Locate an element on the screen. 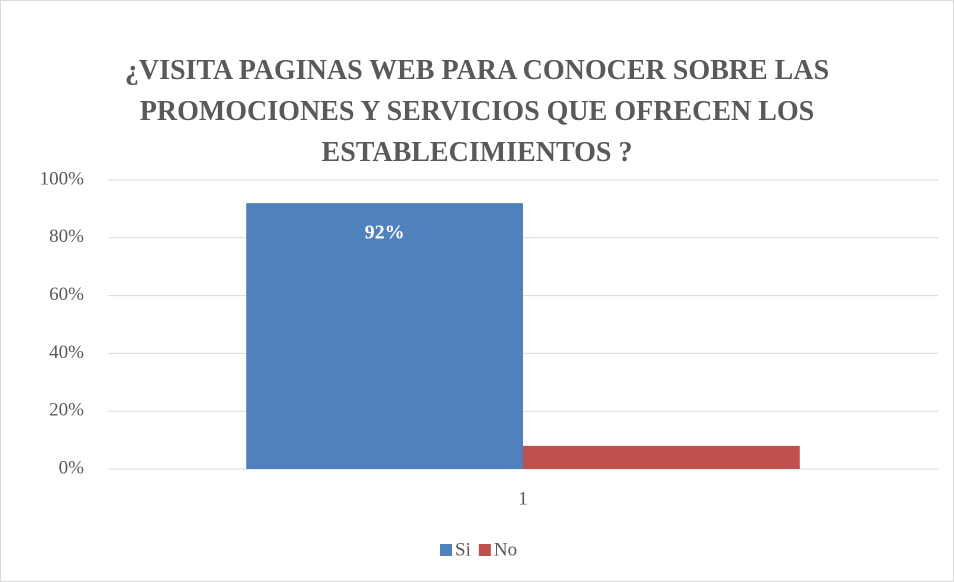 The height and width of the screenshot is (582, 954). x-tick-label: 1 is located at coordinates (523, 498).